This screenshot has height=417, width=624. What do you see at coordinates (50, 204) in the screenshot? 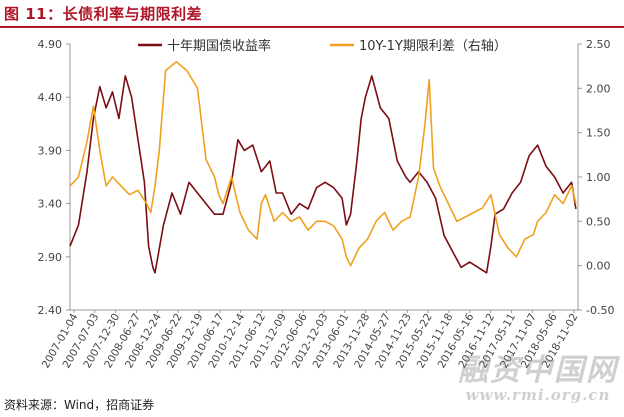
I see `left-y-tick-label: 3.40` at bounding box center [50, 204].